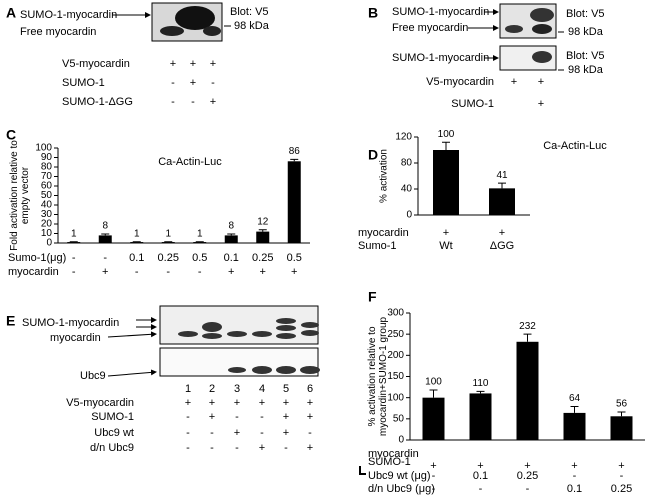 The image size is (648, 495). What do you see at coordinates (237, 389) in the screenshot?
I see `lane-number: 3` at bounding box center [237, 389].